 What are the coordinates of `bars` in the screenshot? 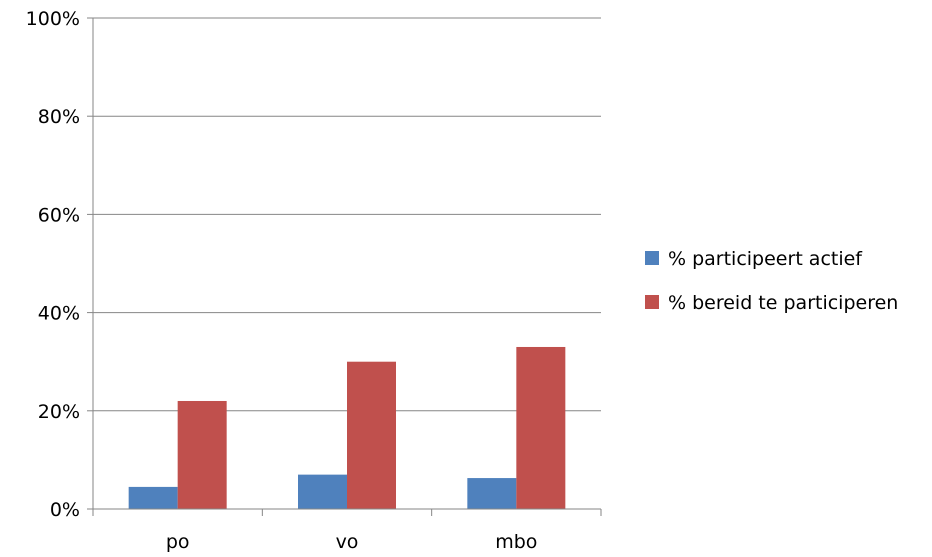 It's located at (347, 427).